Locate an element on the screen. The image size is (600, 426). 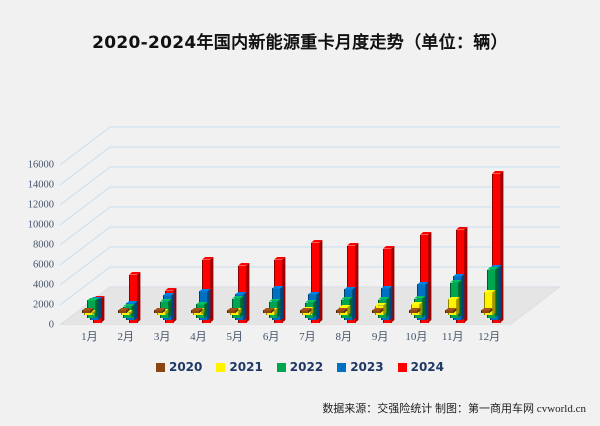
legend-item-2020: 2020 is located at coordinates (178, 367).